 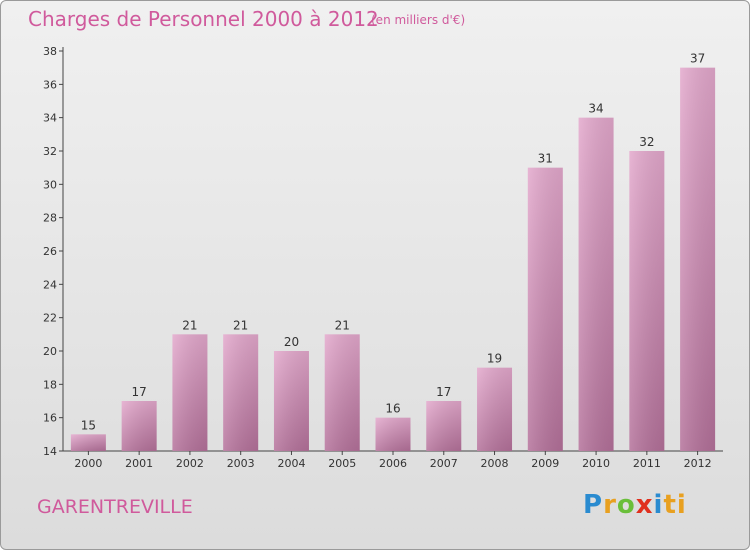 I want to click on chart-title: Charges de Personnel 2000 à 2012, so click(x=203, y=19).